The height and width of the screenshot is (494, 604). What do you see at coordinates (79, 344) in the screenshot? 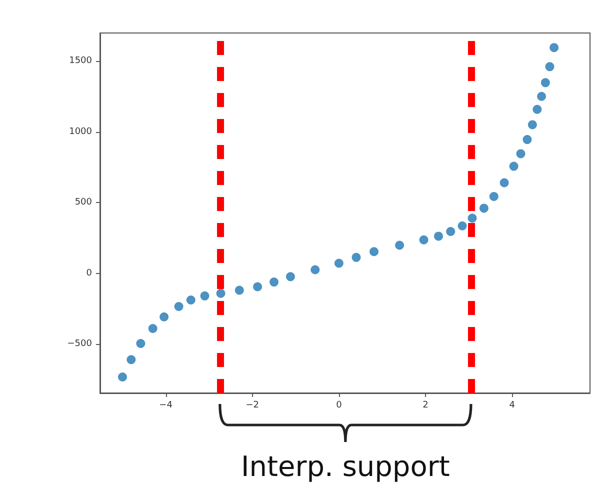
I see `y-tick-label: −500` at bounding box center [79, 344].